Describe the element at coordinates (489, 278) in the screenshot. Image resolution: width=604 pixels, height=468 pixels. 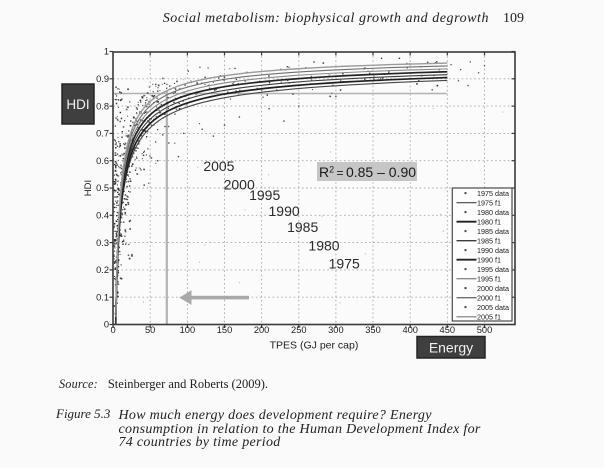
I see `svg-text: 1995 f1` at that location.